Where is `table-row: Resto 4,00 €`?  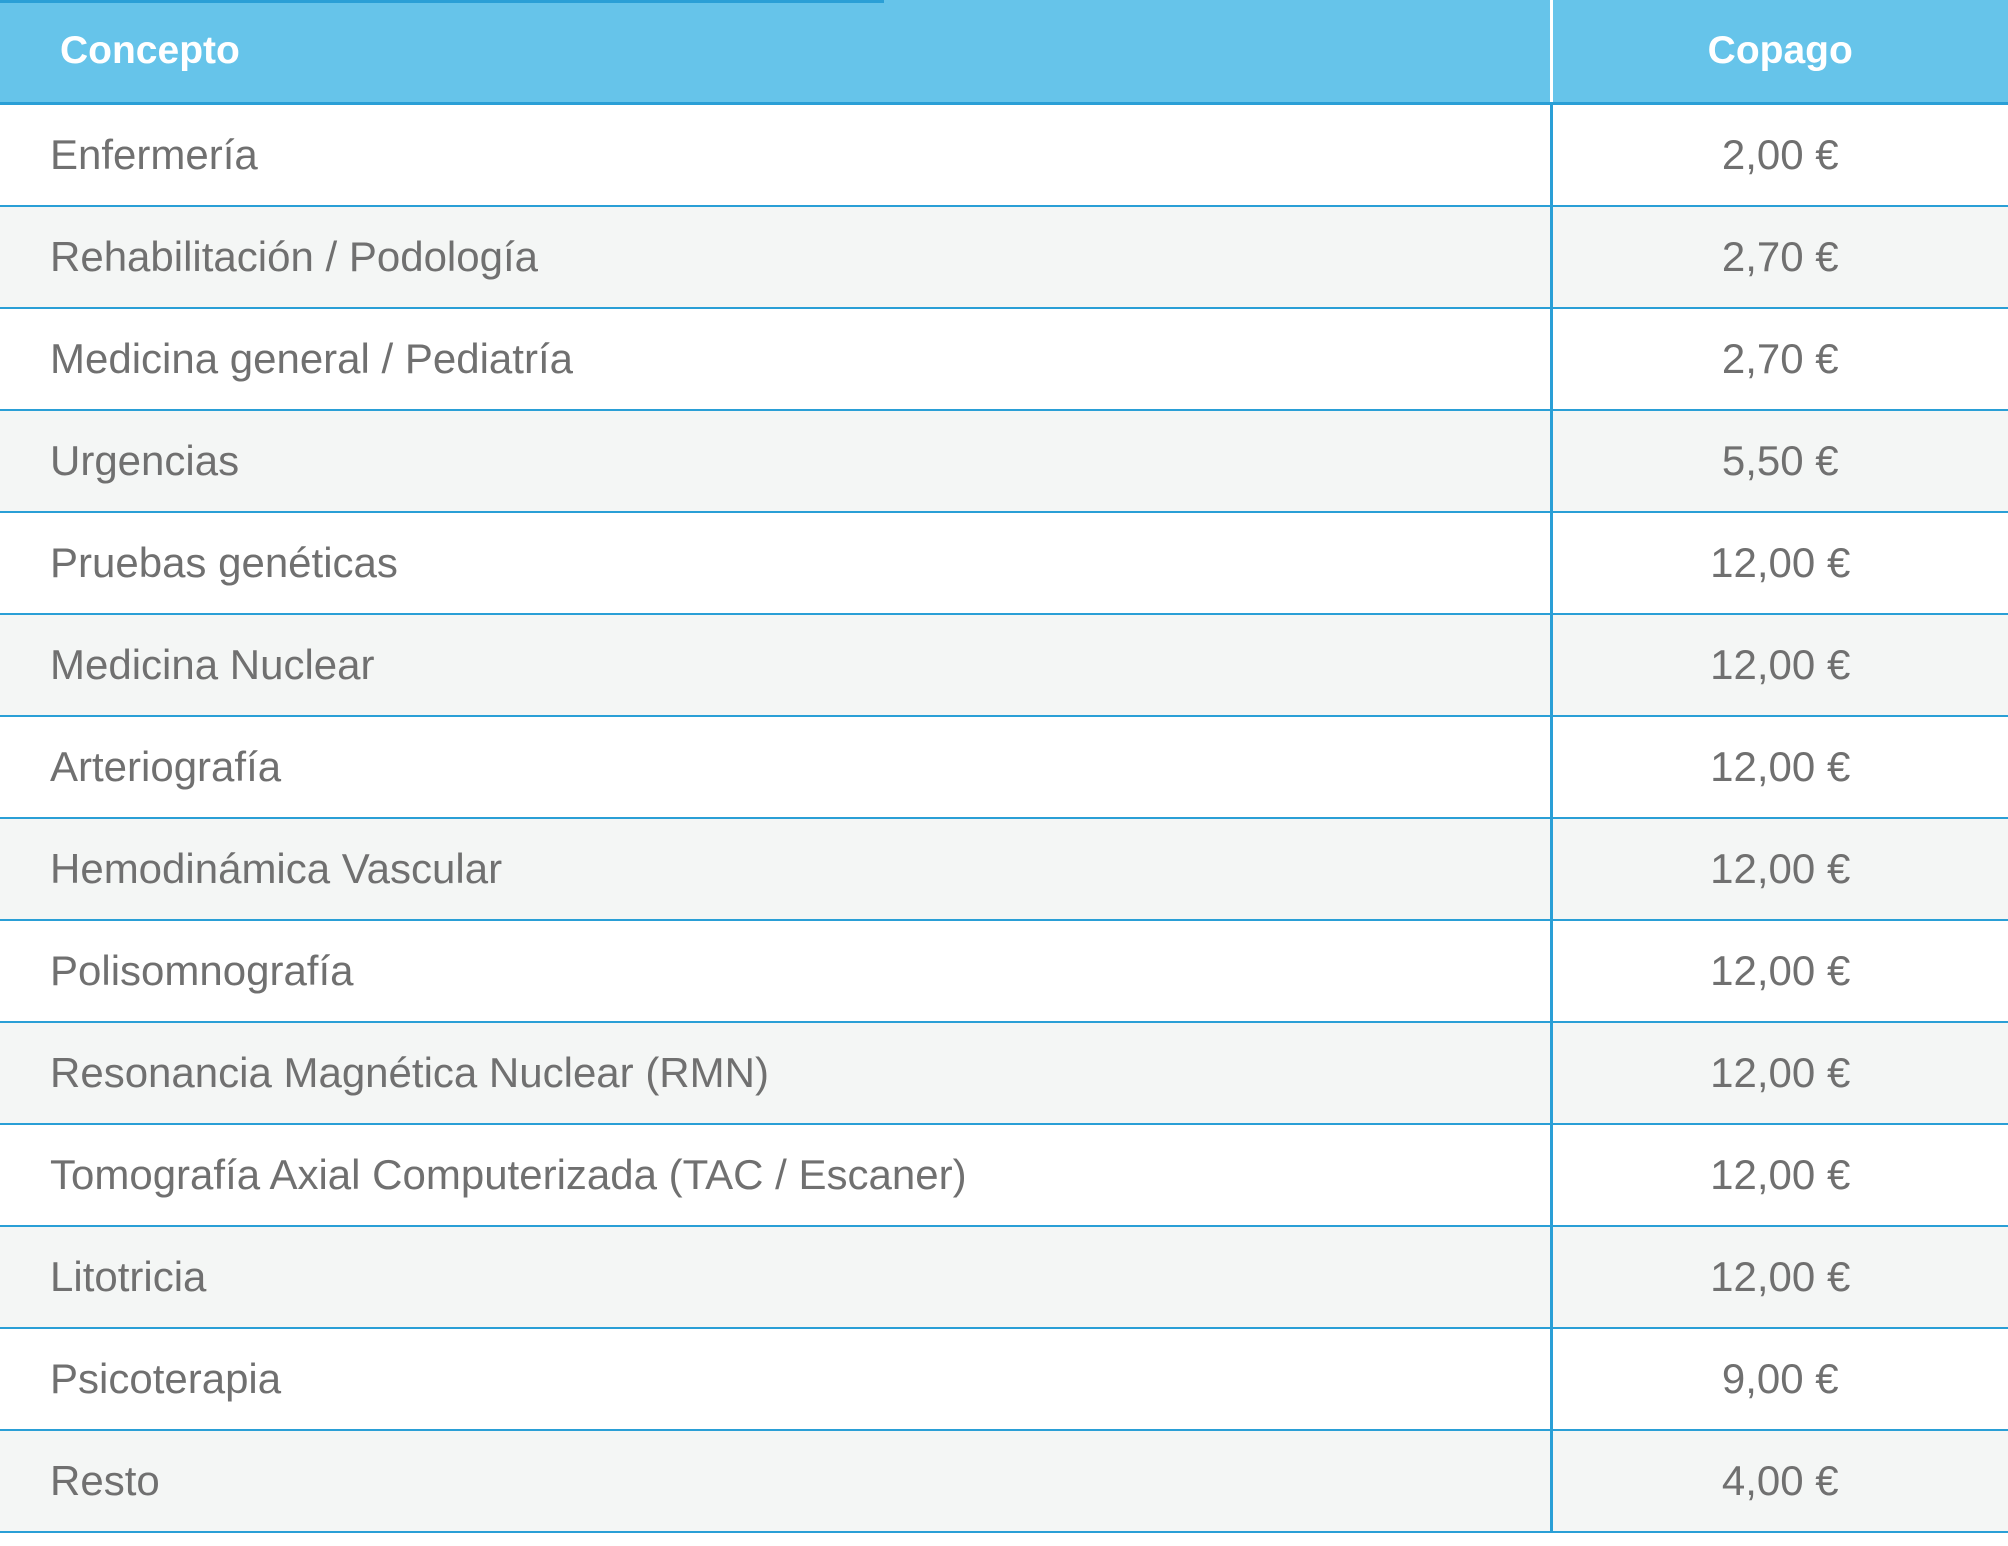
table-row: Resto 4,00 € is located at coordinates (1004, 1481).